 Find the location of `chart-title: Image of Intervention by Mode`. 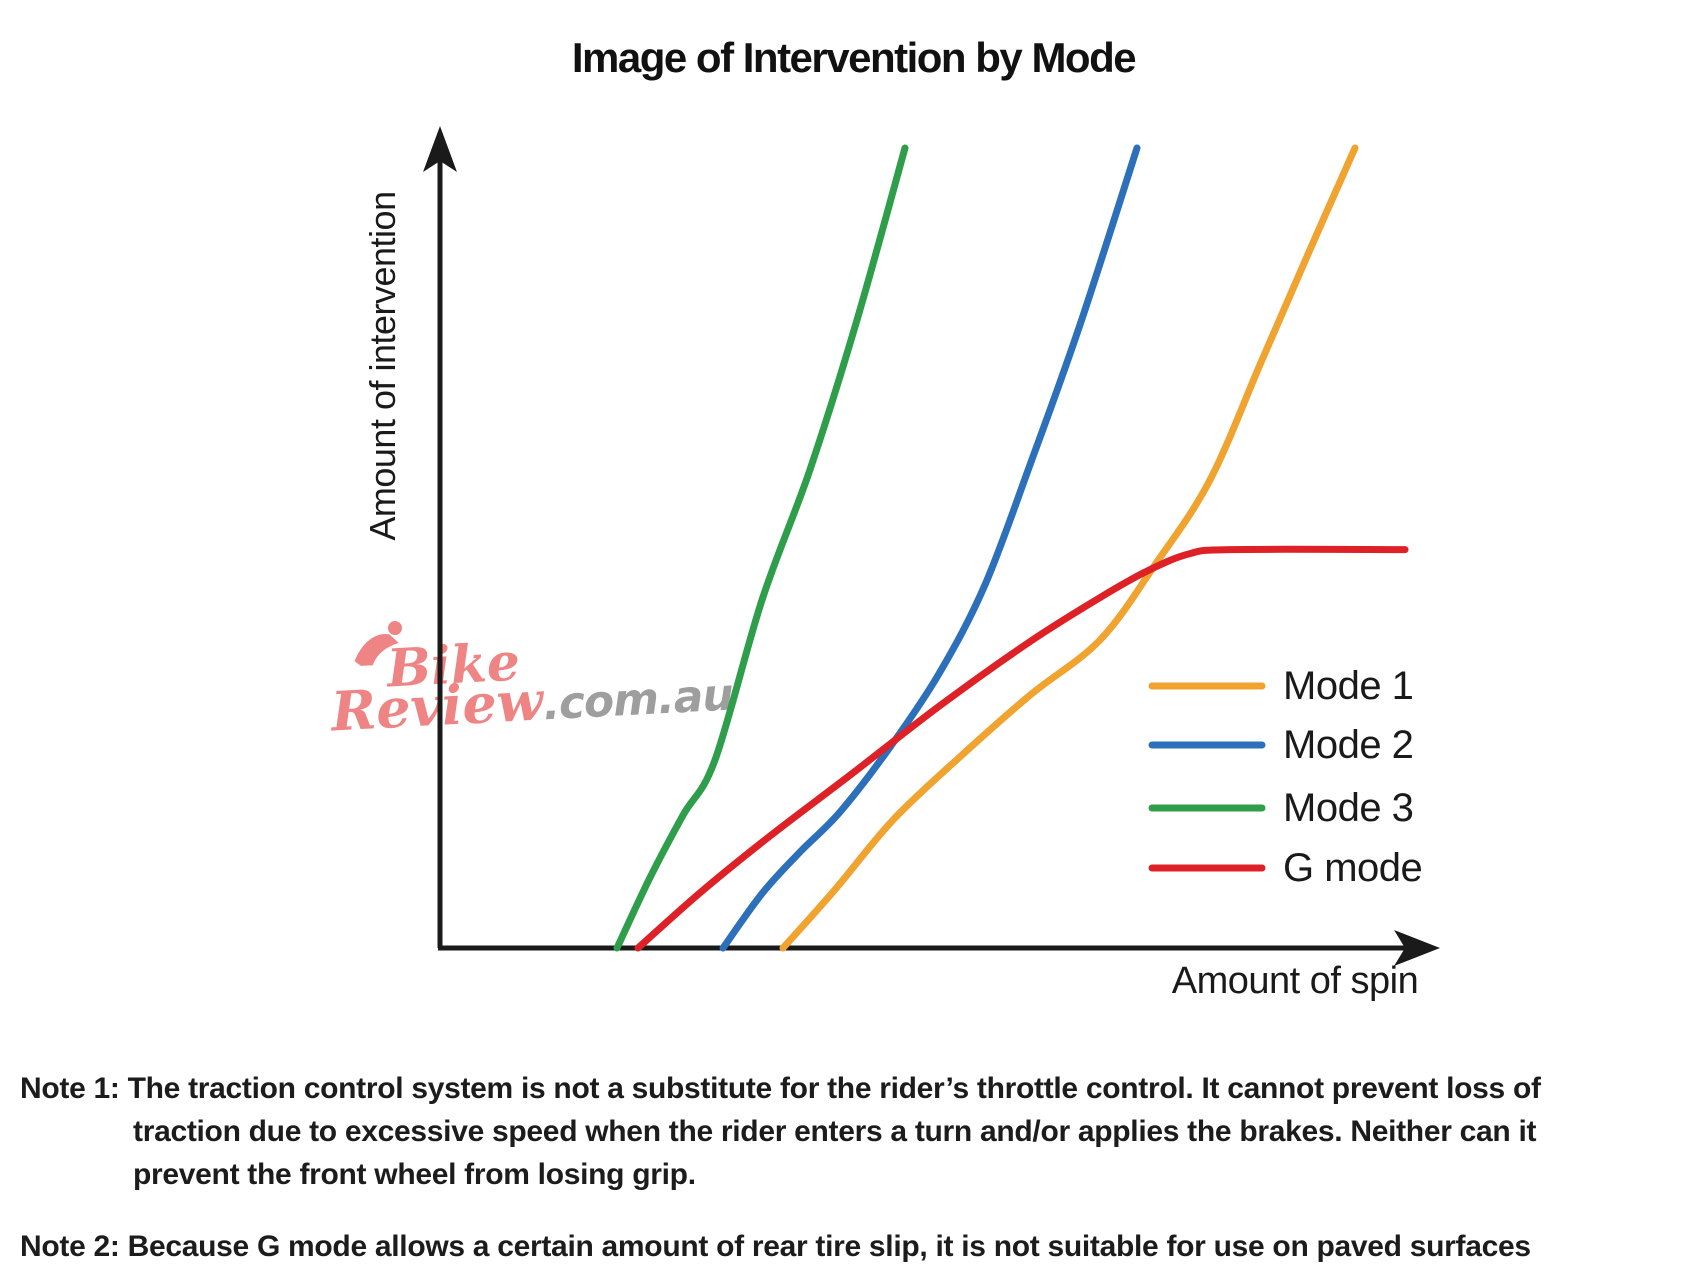

chart-title: Image of Intervention by Mode is located at coordinates (854, 57).